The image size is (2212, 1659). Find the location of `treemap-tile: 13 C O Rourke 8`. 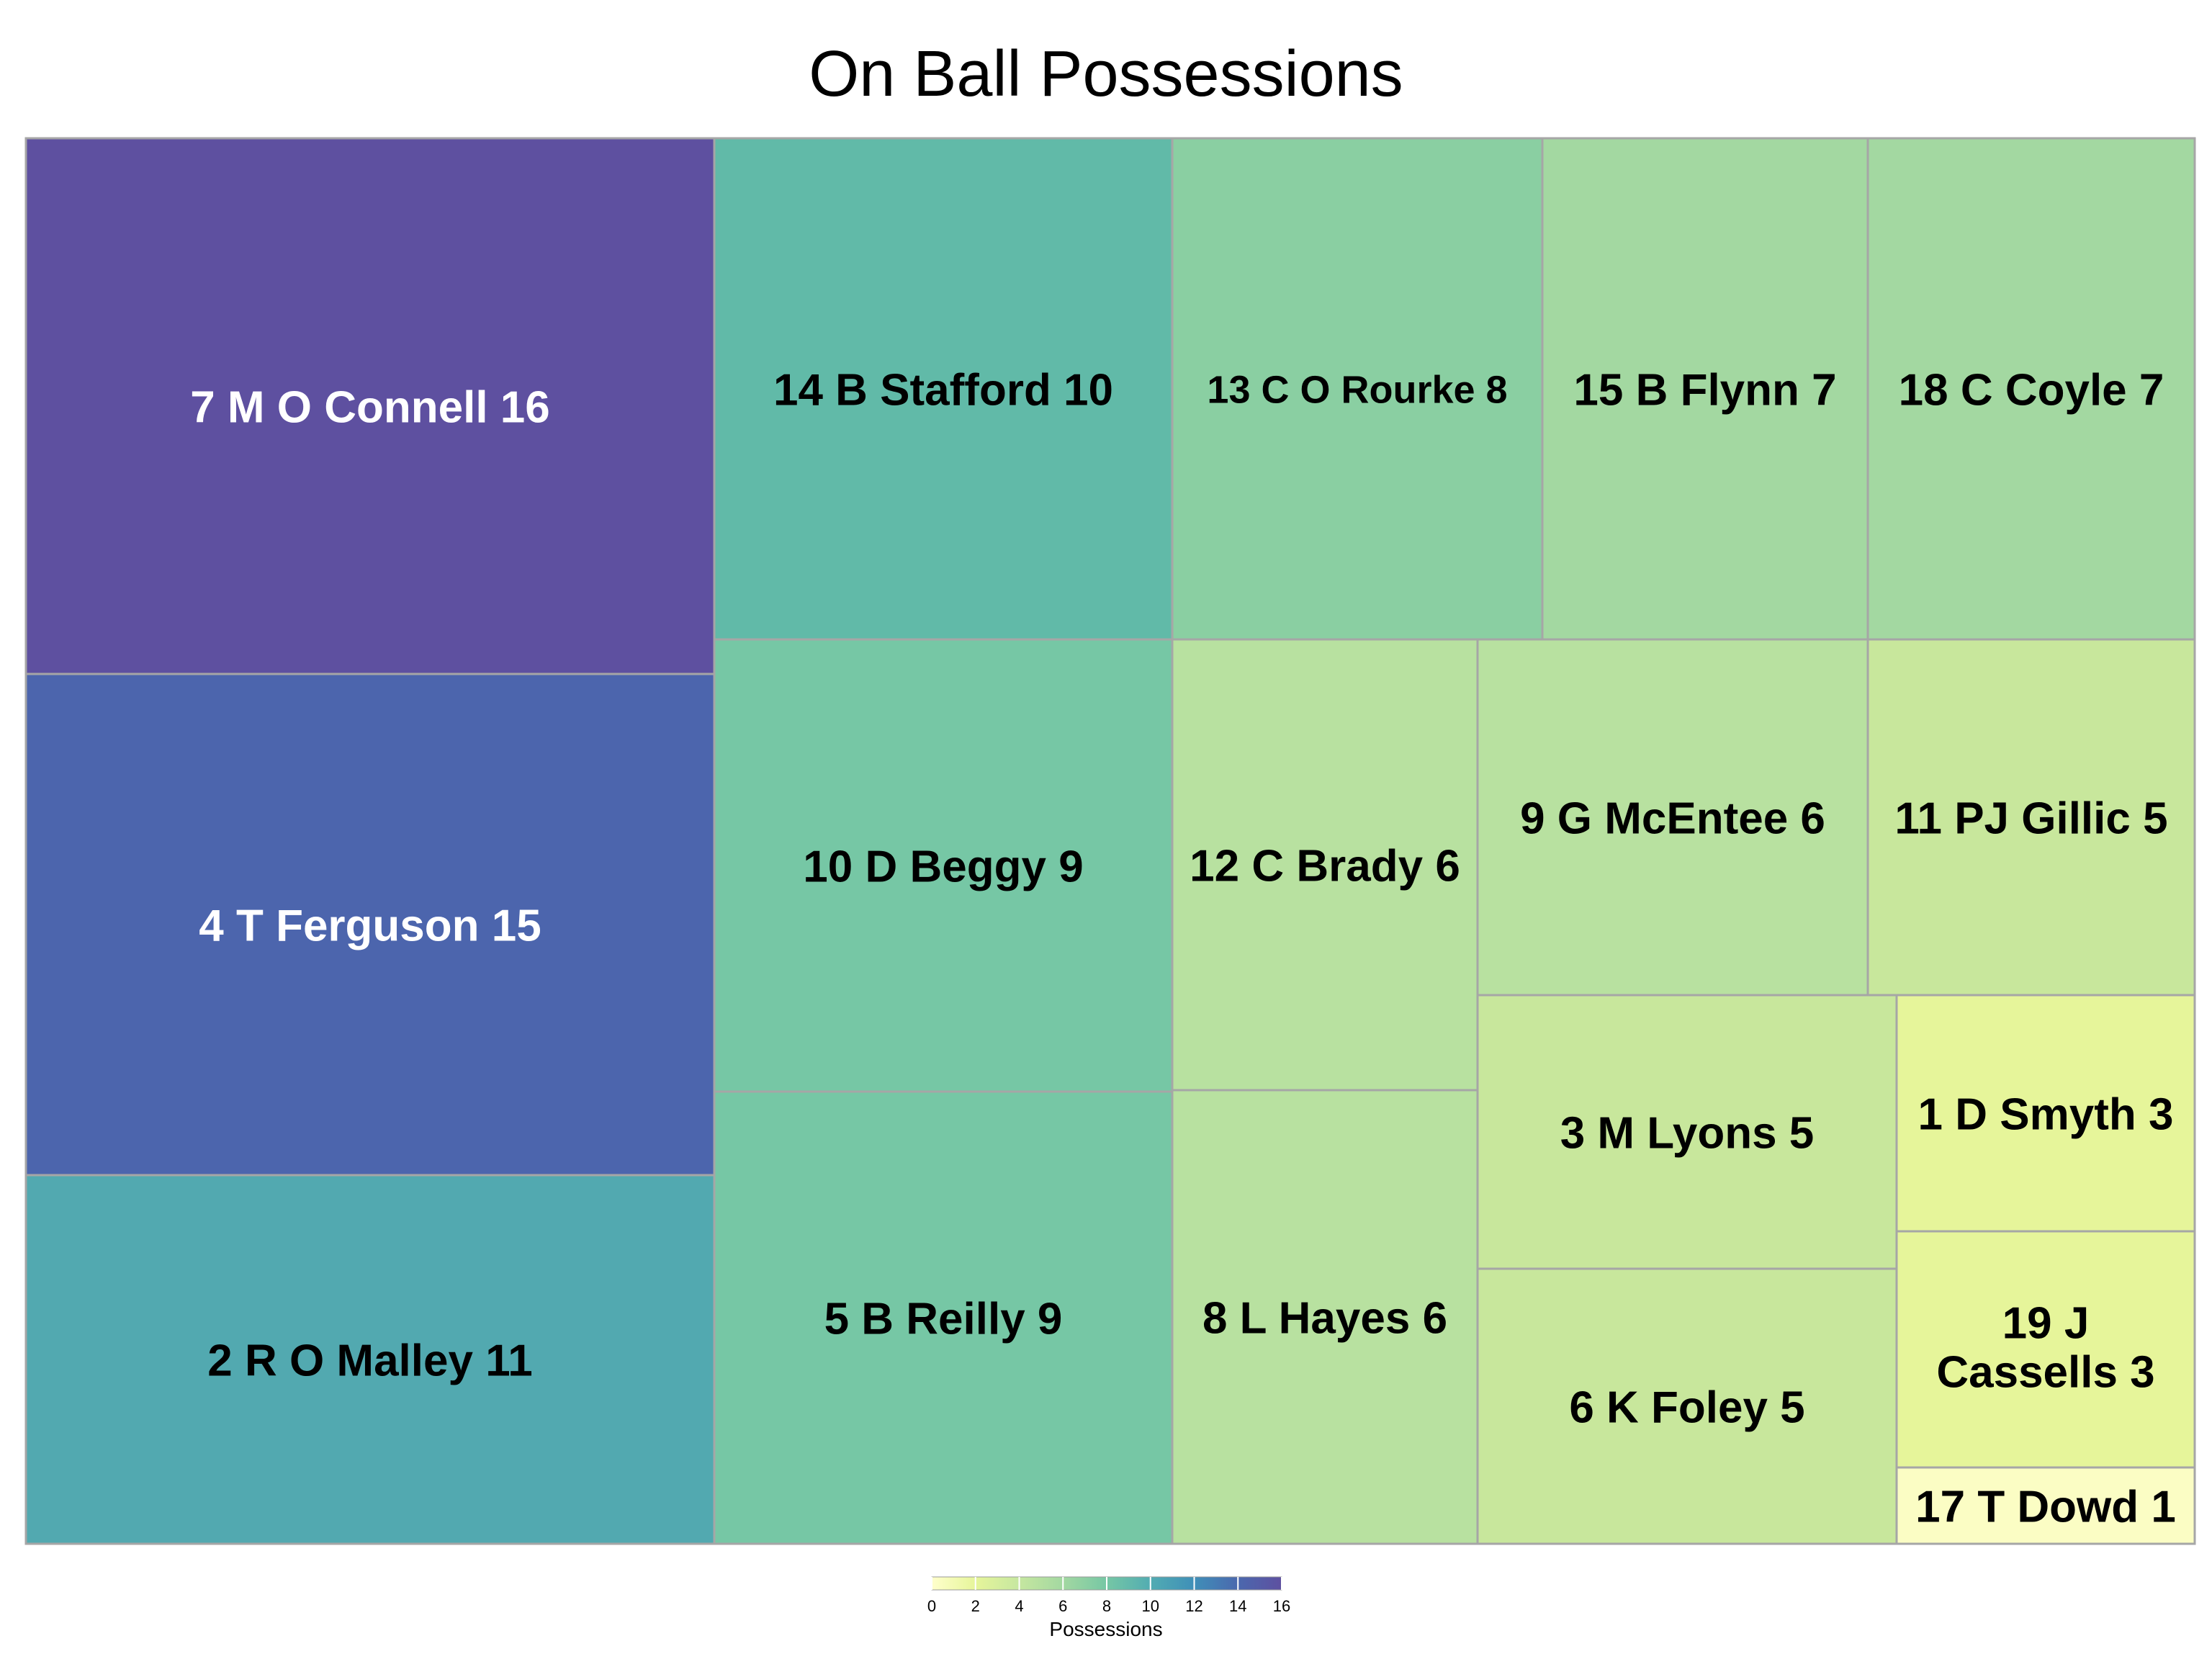

treemap-tile: 13 C O Rourke 8 is located at coordinates (1357, 389).